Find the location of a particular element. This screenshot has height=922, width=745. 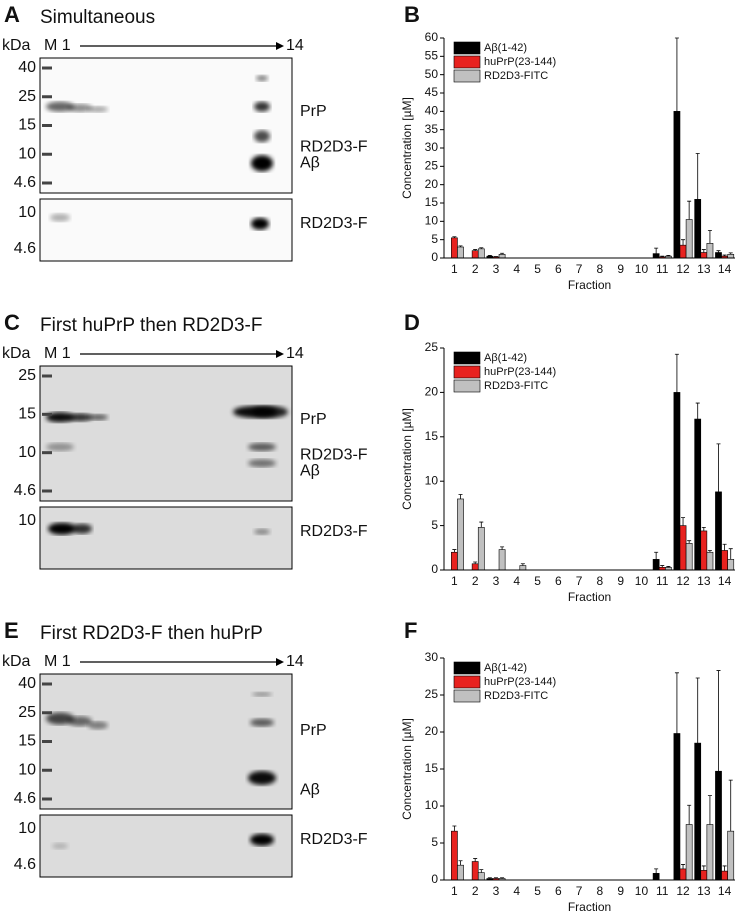

gel-title: First RD2D3-F then huPrP is located at coordinates (151, 633).